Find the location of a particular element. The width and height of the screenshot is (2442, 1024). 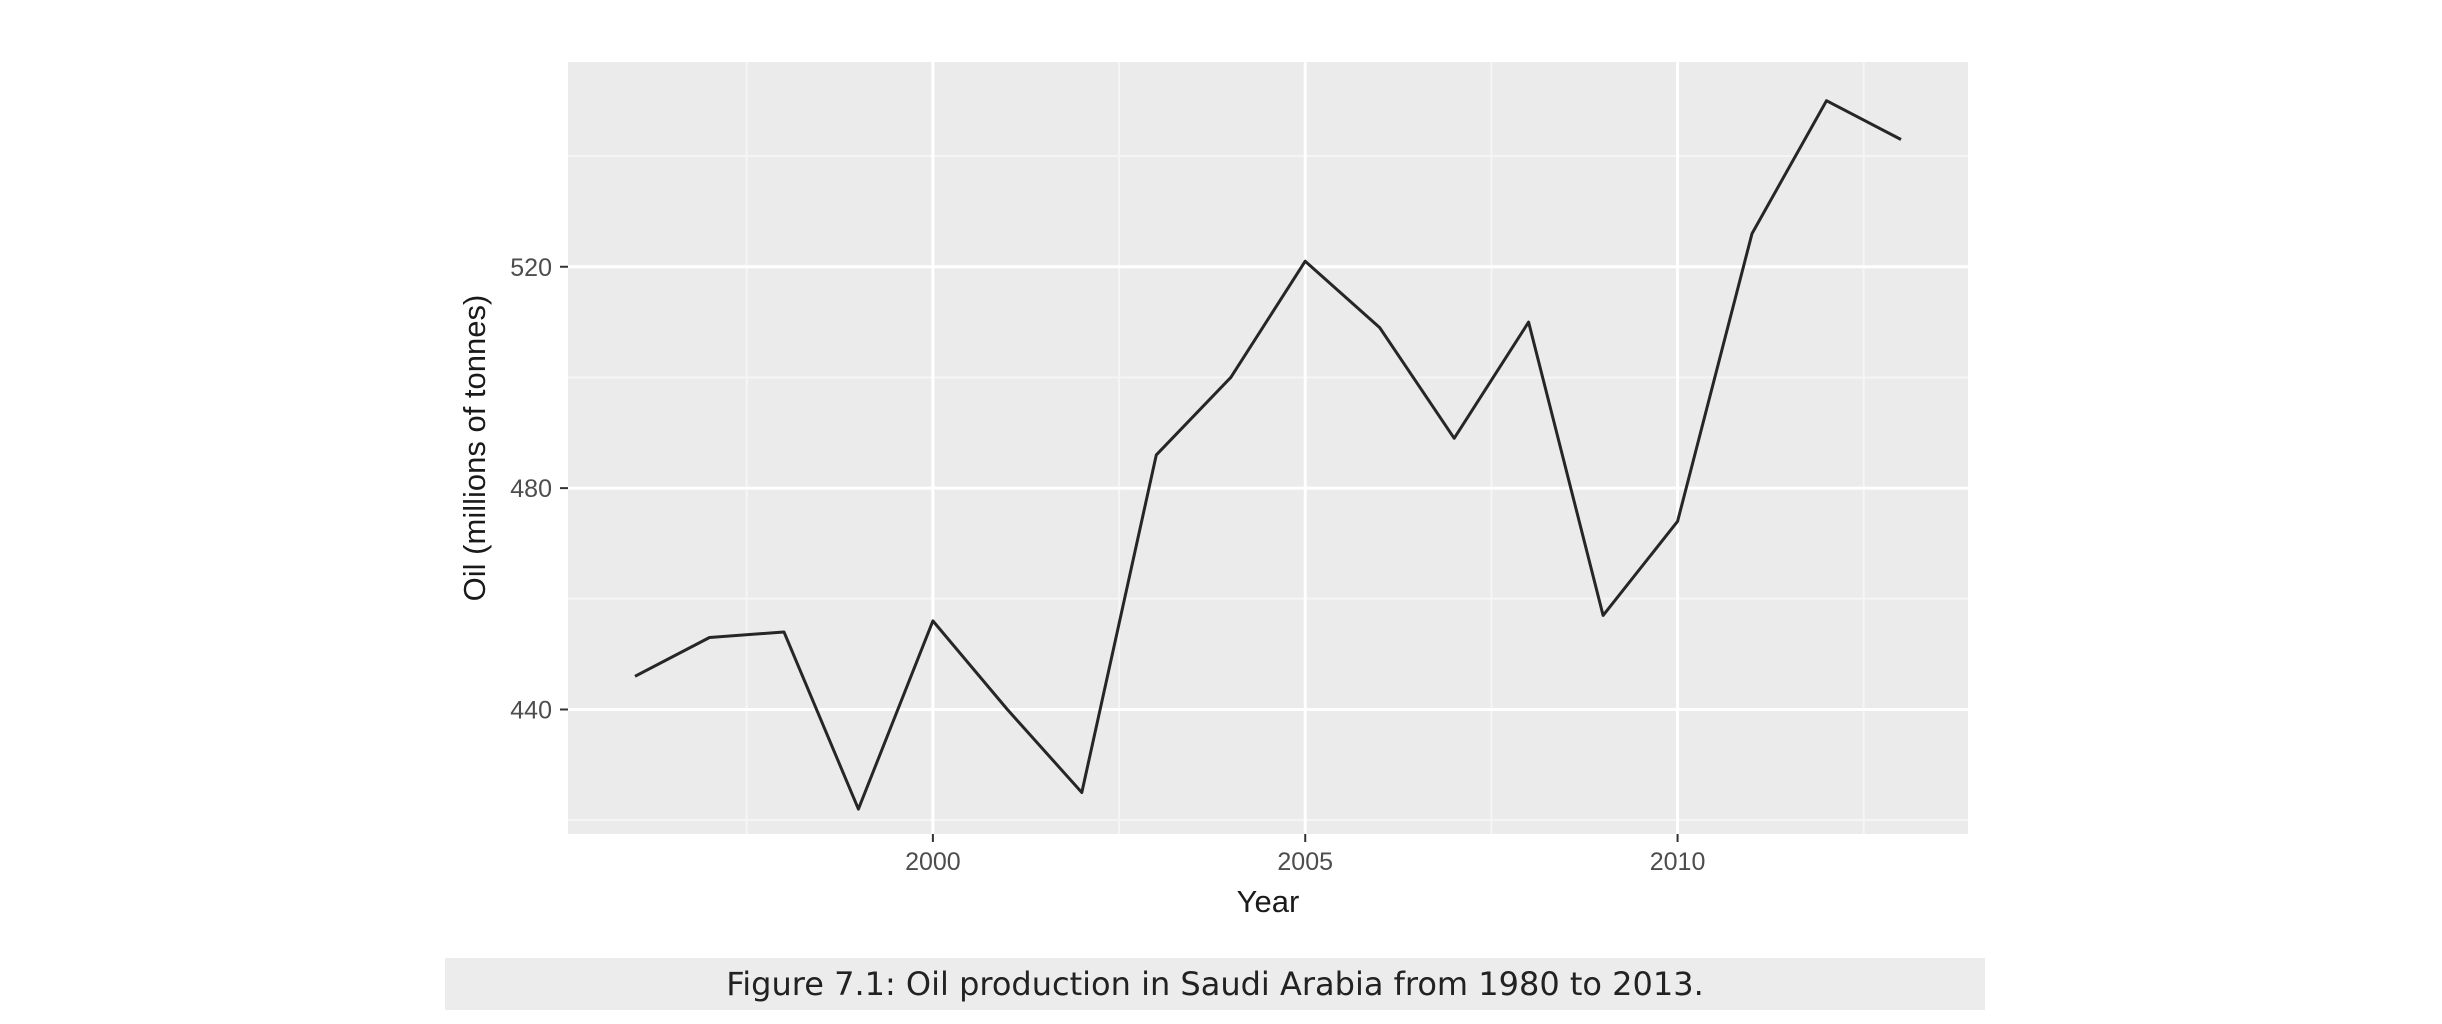

y-tick-label: 480 is located at coordinates (531, 489).